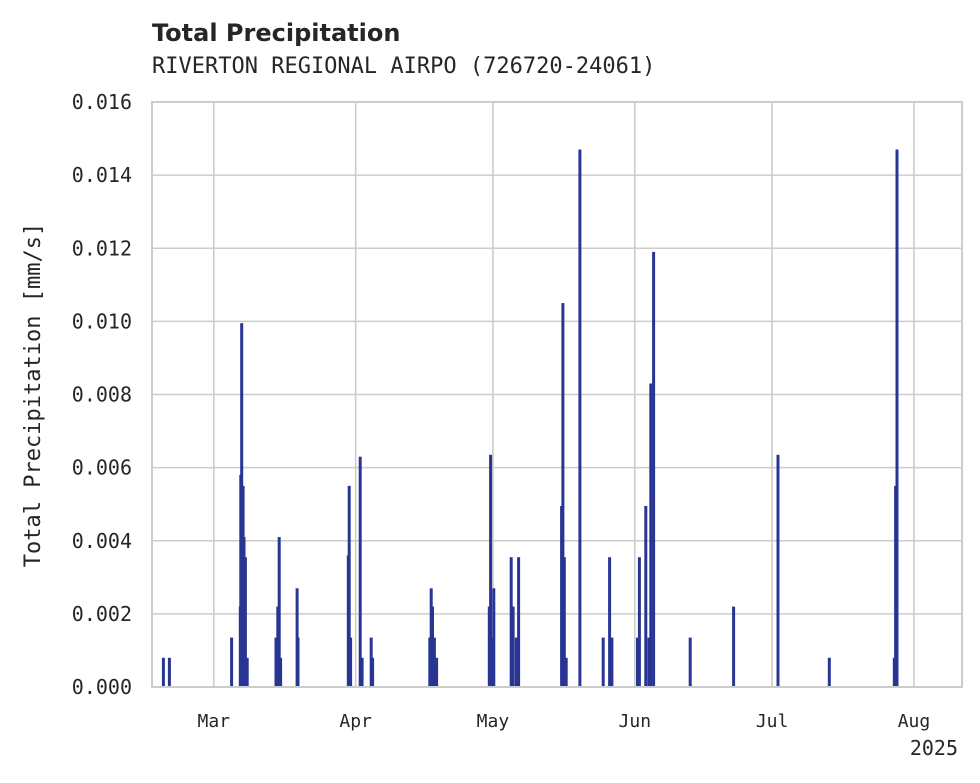 This screenshot has width=980, height=783. What do you see at coordinates (564, 721) in the screenshot?
I see `x-axis-ticks: Mar Apr May Jun Jul Aug` at bounding box center [564, 721].